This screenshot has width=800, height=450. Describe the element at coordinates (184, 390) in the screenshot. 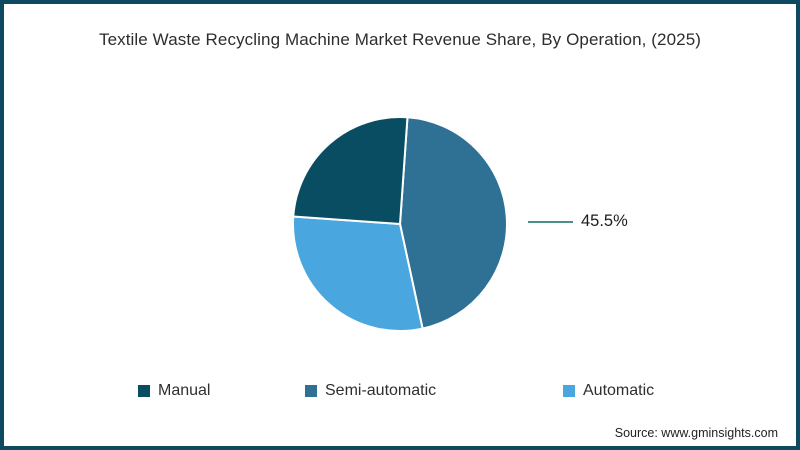

I see `legend-label-manual: Manual` at that location.